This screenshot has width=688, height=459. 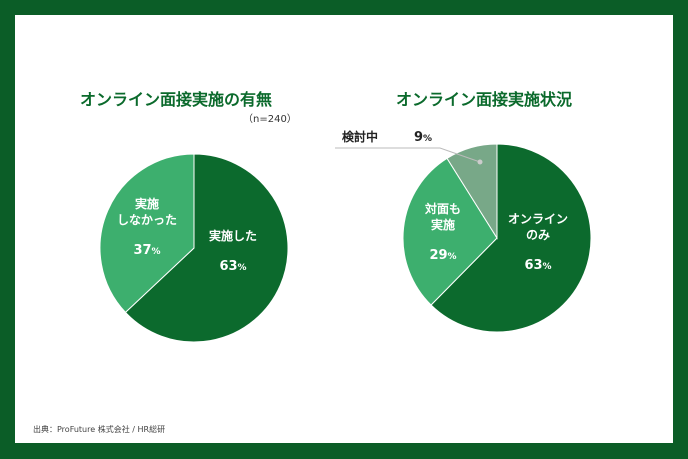 What do you see at coordinates (442, 255) in the screenshot?
I see `slice-value: 29%` at bounding box center [442, 255].